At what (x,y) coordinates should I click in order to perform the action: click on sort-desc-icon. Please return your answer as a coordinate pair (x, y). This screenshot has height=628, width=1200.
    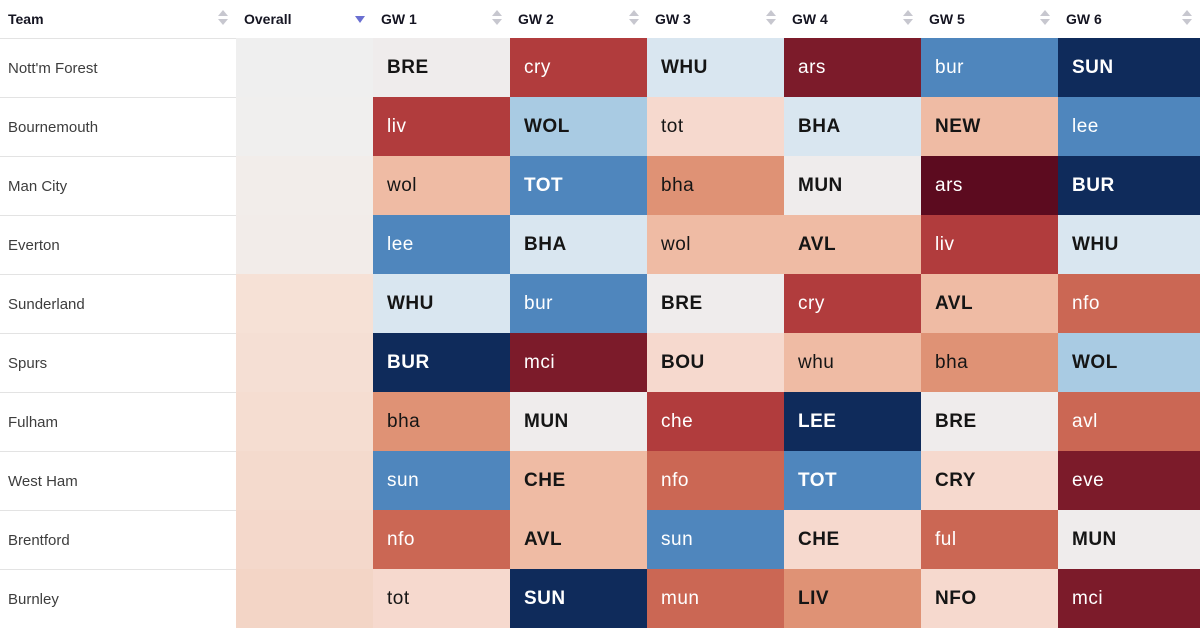
    Looking at the image, I should click on (360, 18).